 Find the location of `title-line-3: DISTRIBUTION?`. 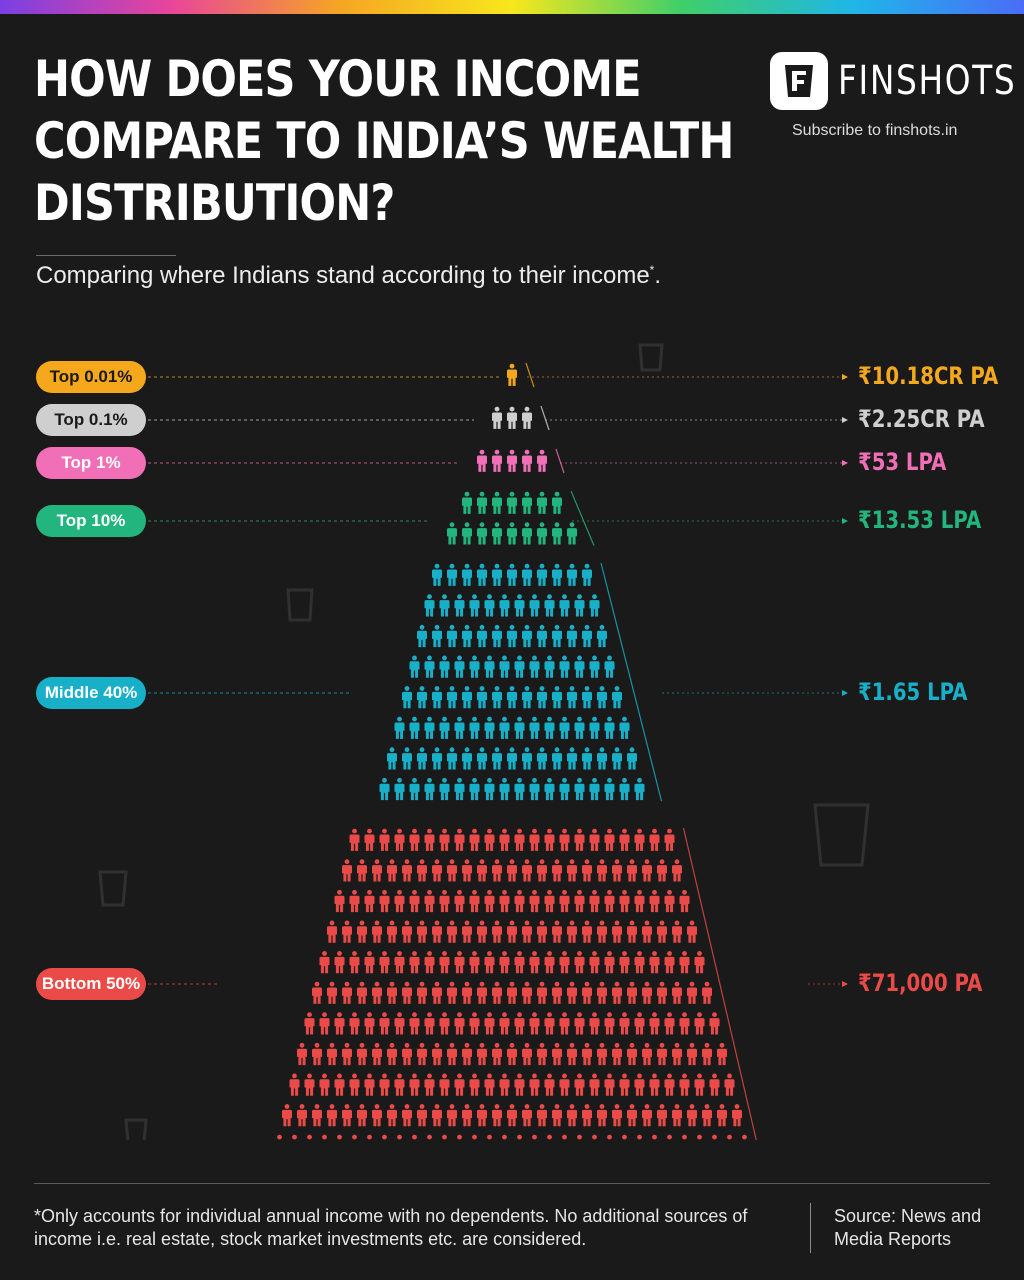

title-line-3: DISTRIBUTION? is located at coordinates (214, 203).